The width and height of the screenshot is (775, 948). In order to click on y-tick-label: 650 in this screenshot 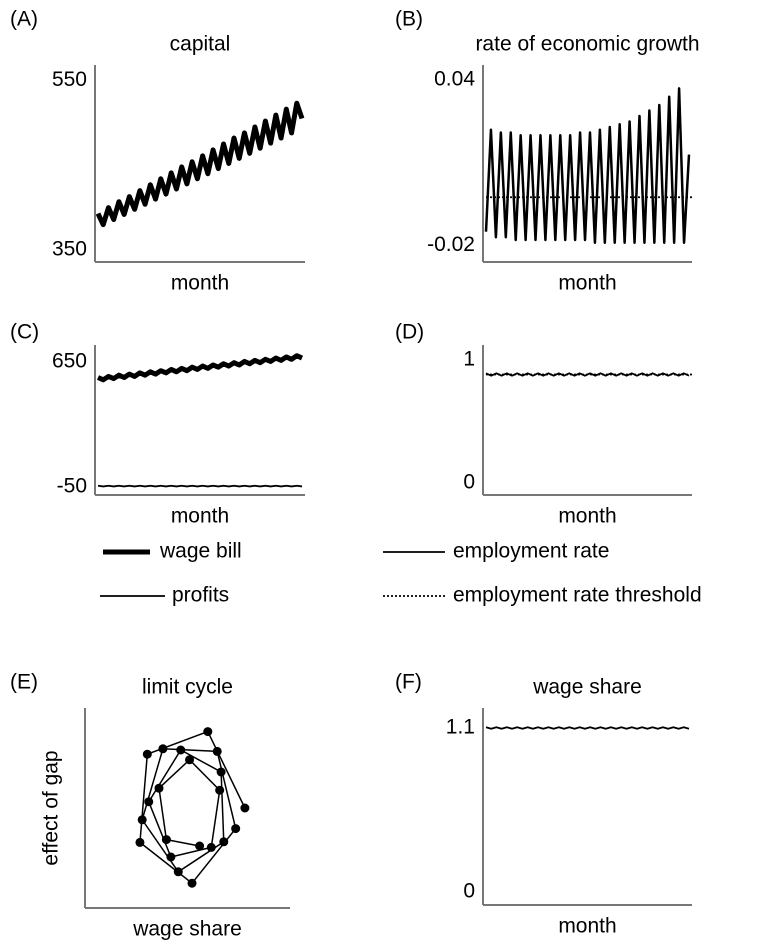, I will do `click(69, 361)`.